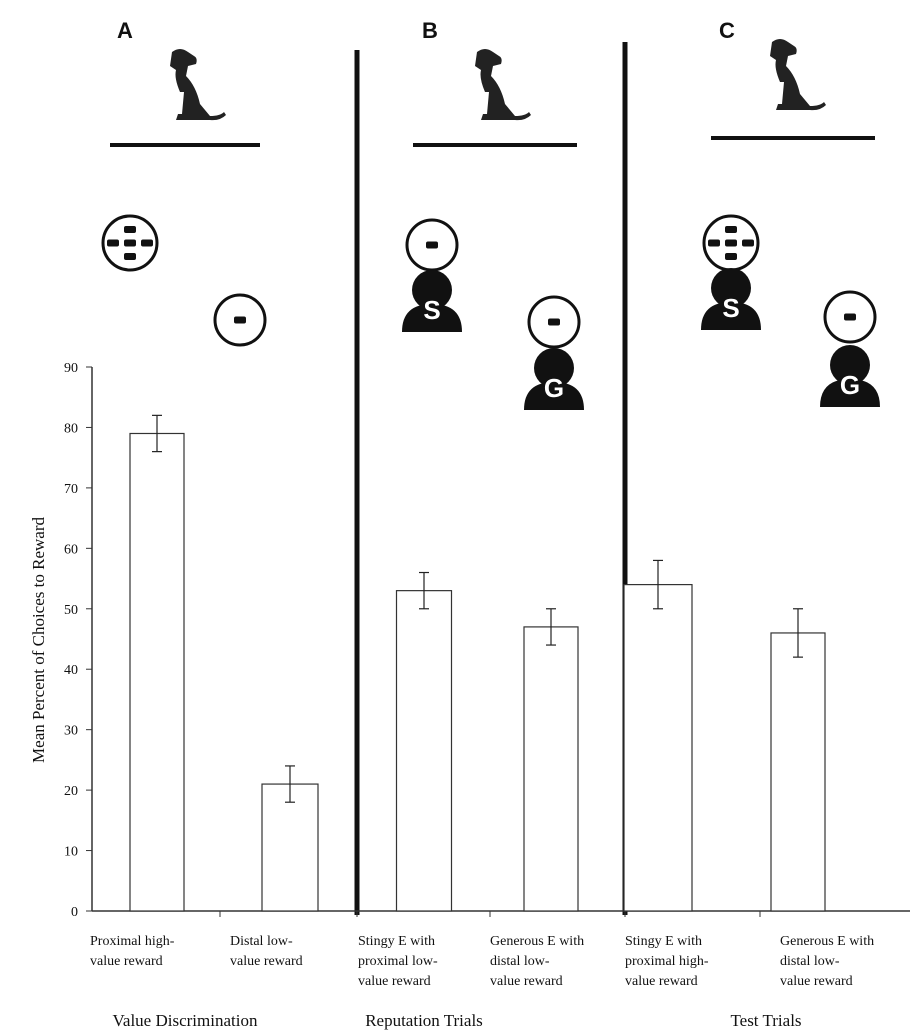 The width and height of the screenshot is (916, 1035). I want to click on y-tick-label: 10, so click(71, 852).